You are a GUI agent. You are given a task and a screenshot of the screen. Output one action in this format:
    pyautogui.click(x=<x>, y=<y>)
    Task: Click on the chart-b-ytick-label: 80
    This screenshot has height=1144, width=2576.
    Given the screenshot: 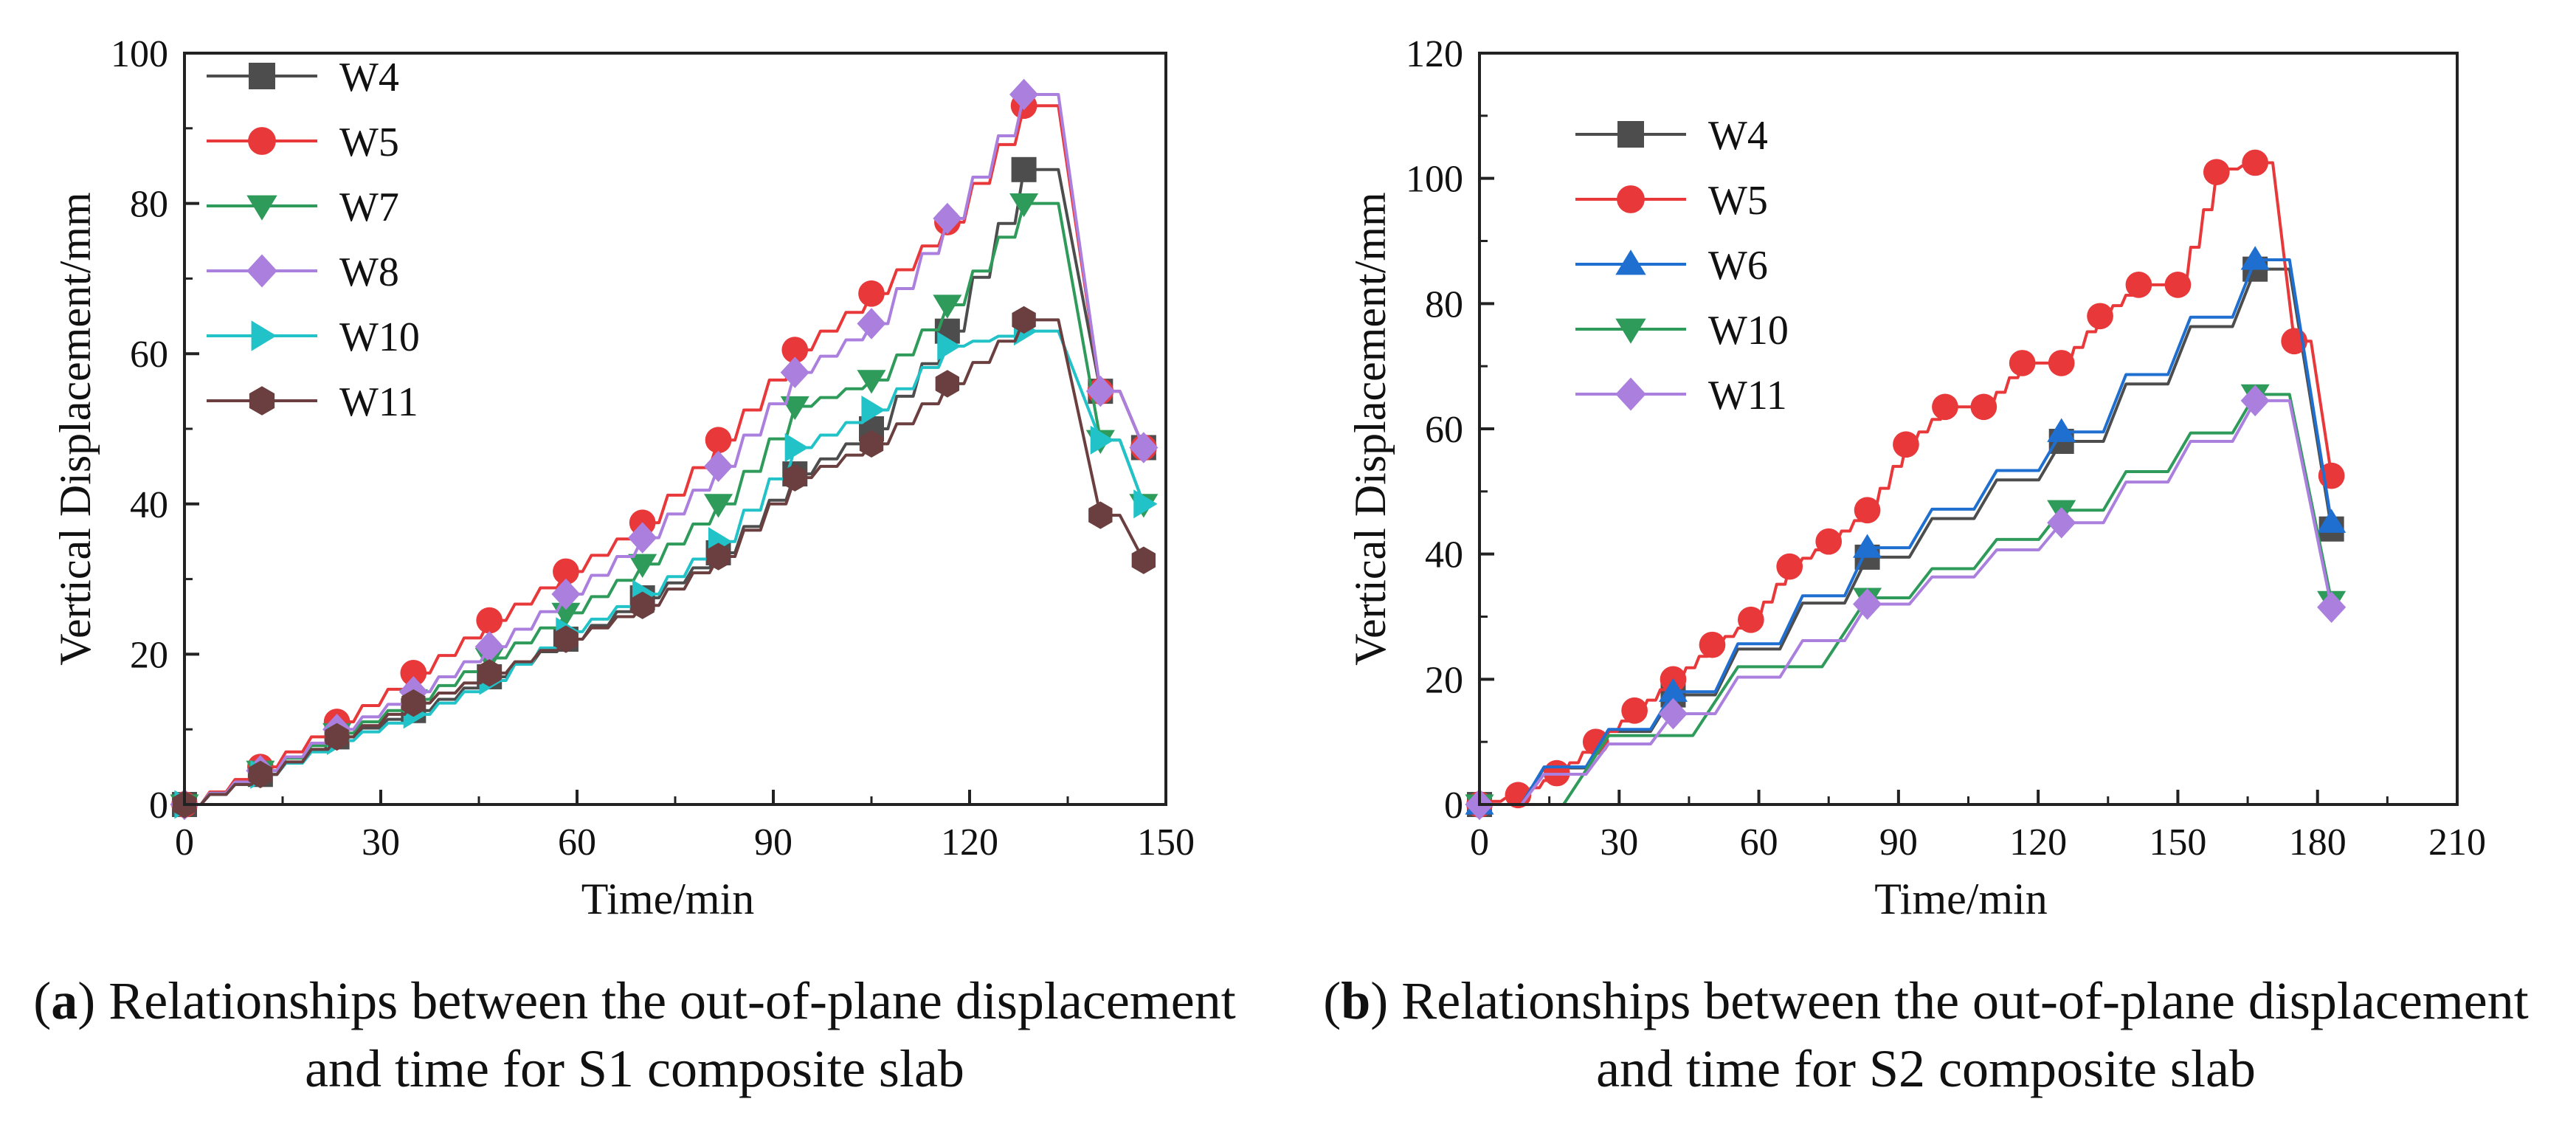 What is the action you would take?
    pyautogui.click(x=1444, y=304)
    